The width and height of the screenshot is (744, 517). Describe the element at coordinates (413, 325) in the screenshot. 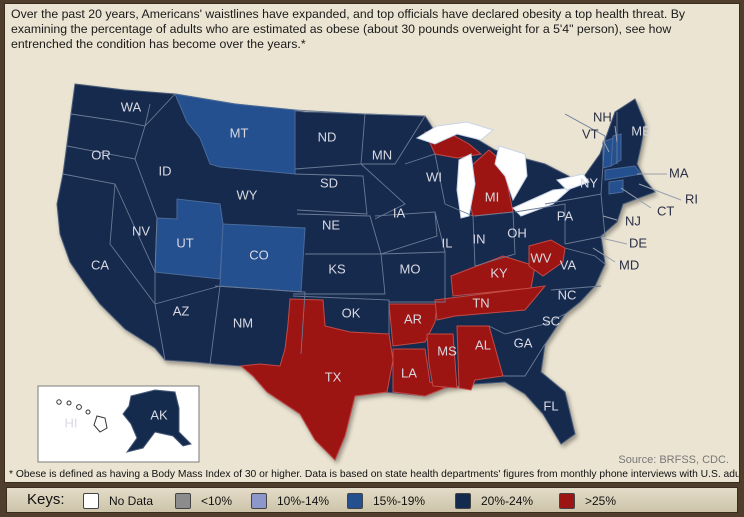

I see `state-AR` at that location.